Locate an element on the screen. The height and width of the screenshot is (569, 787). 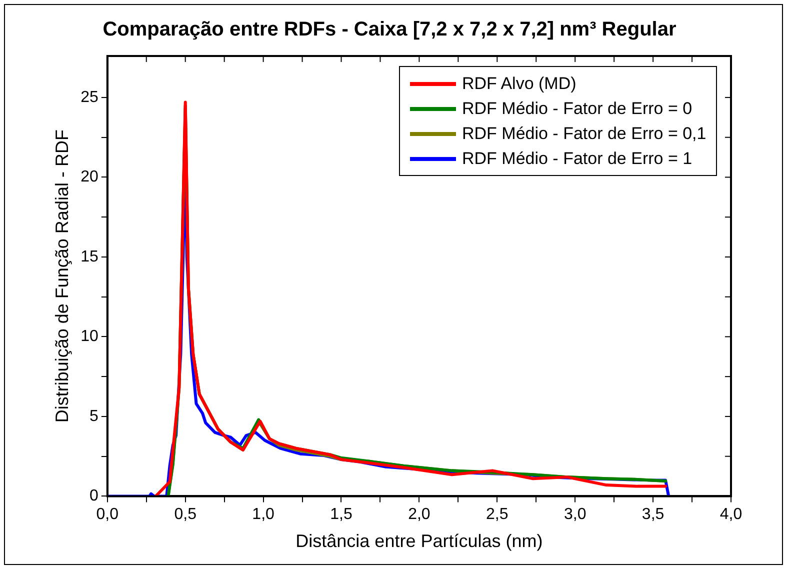
x-tick-label: 2,5 is located at coordinates (497, 515).